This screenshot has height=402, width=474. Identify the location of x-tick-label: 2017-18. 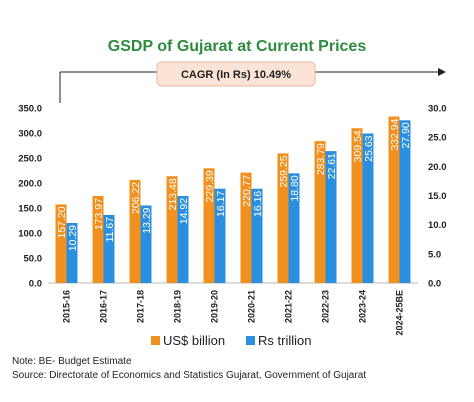
(141, 306).